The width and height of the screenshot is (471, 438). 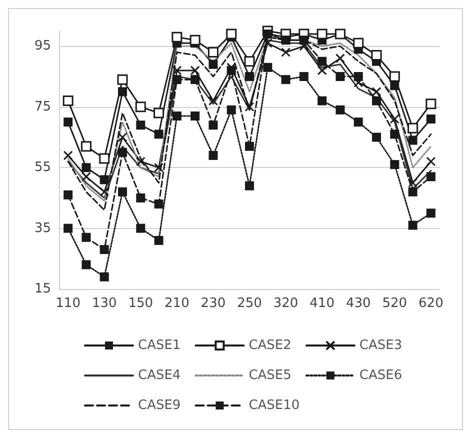 What do you see at coordinates (249, 303) in the screenshot?
I see `x-tick-label: 250` at bounding box center [249, 303].